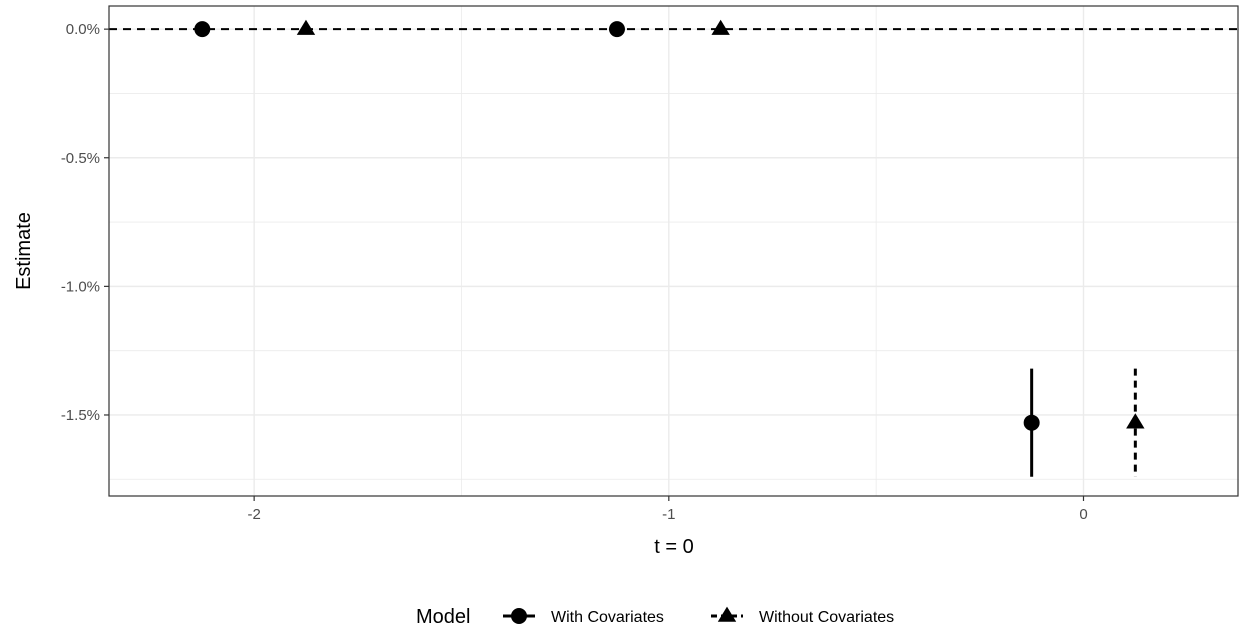  I want to click on legend: Model With Covariates Without Covariates, so click(655, 617).